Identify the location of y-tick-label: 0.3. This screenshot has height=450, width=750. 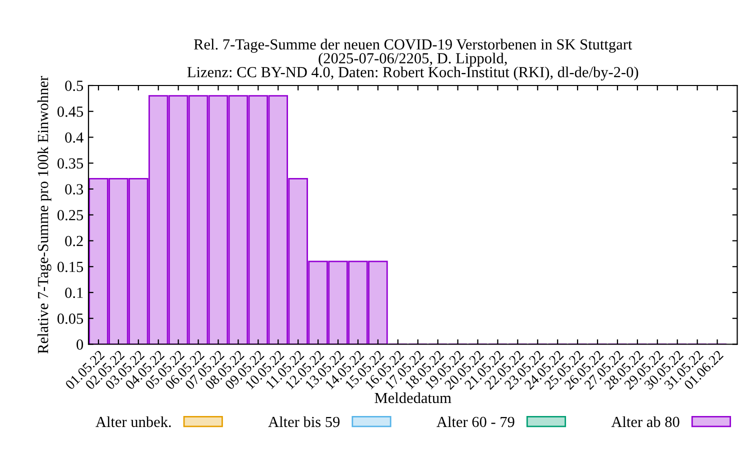
(74, 189).